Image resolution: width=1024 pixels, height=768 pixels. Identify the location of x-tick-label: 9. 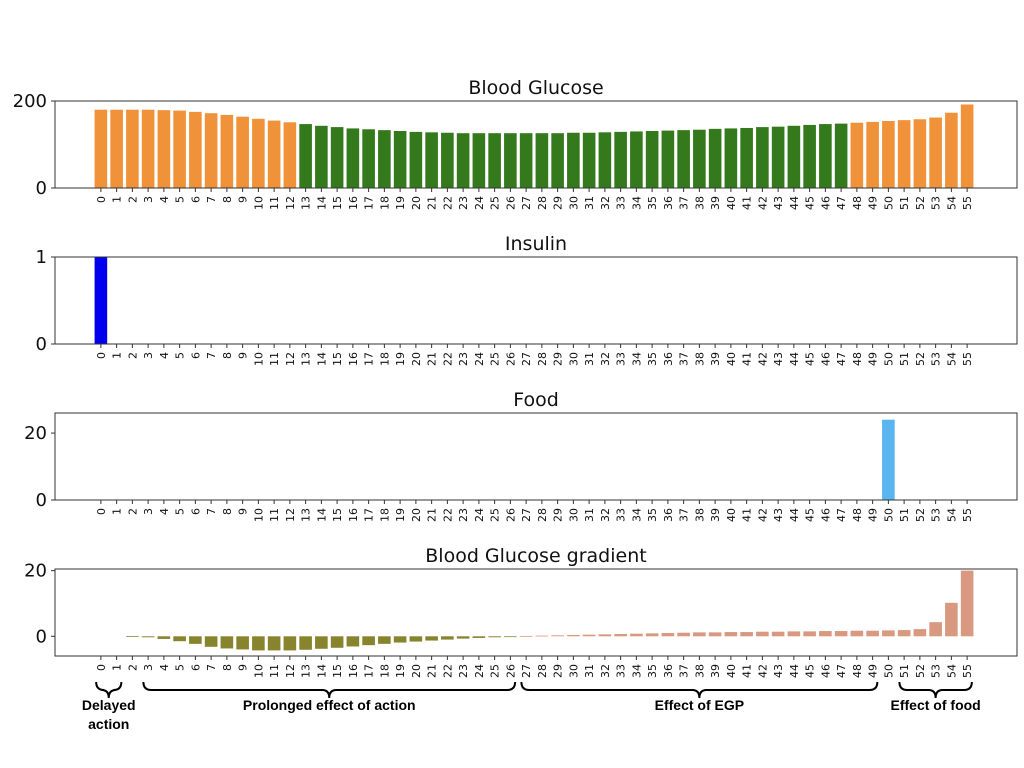
(243, 355).